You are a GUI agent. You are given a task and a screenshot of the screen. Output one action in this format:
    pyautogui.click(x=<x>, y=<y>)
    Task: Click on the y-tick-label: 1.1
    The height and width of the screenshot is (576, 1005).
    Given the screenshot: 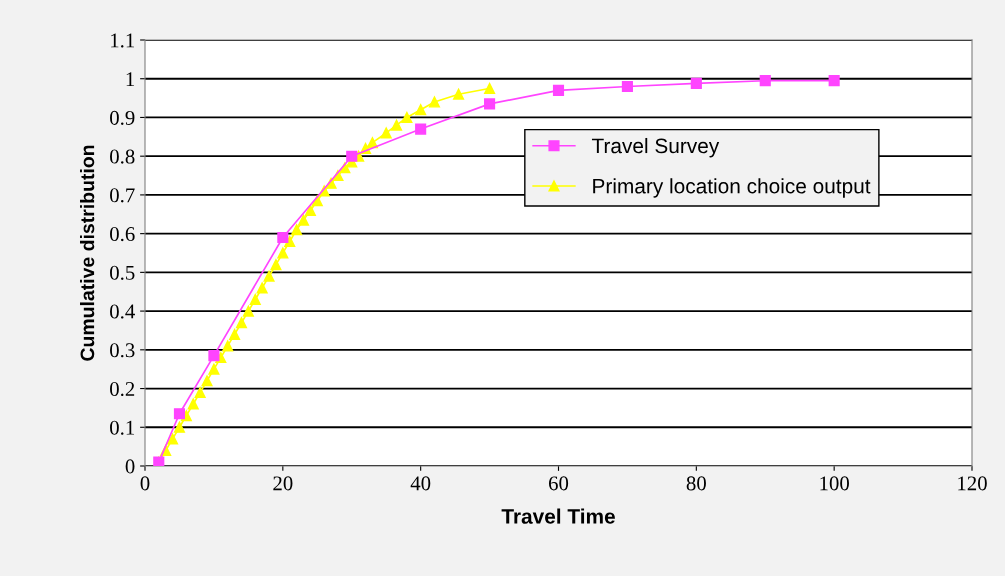 What is the action you would take?
    pyautogui.click(x=123, y=40)
    